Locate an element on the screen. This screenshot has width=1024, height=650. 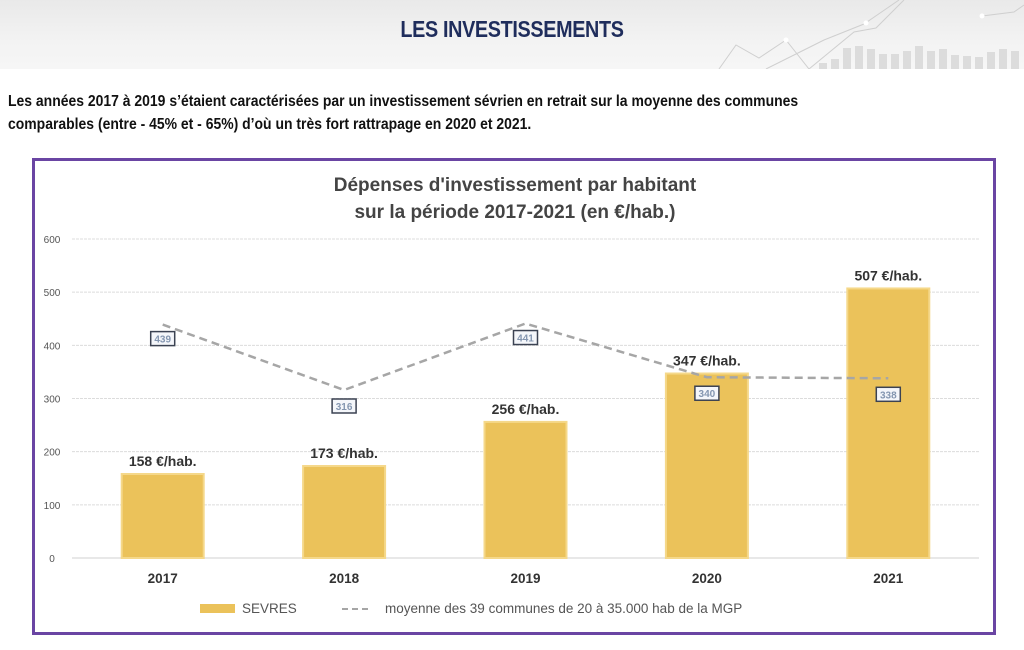
line-data-label: 316 is located at coordinates (344, 407).